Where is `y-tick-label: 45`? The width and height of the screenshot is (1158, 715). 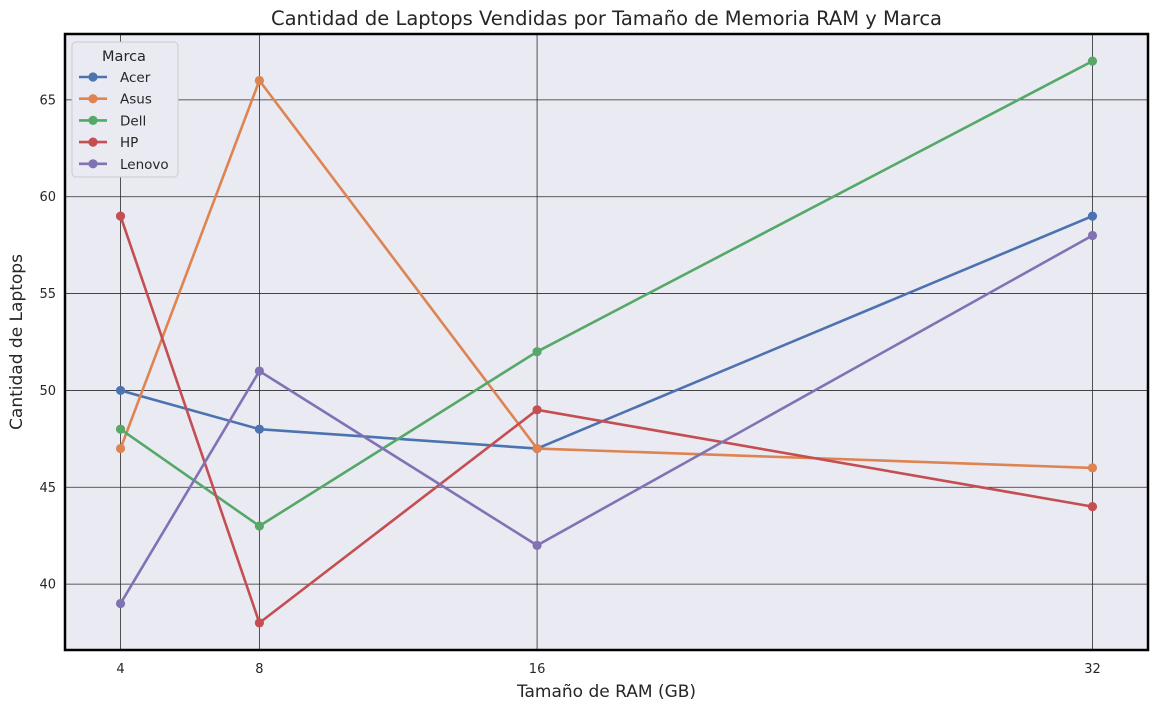
y-tick-label: 45 is located at coordinates (47, 488).